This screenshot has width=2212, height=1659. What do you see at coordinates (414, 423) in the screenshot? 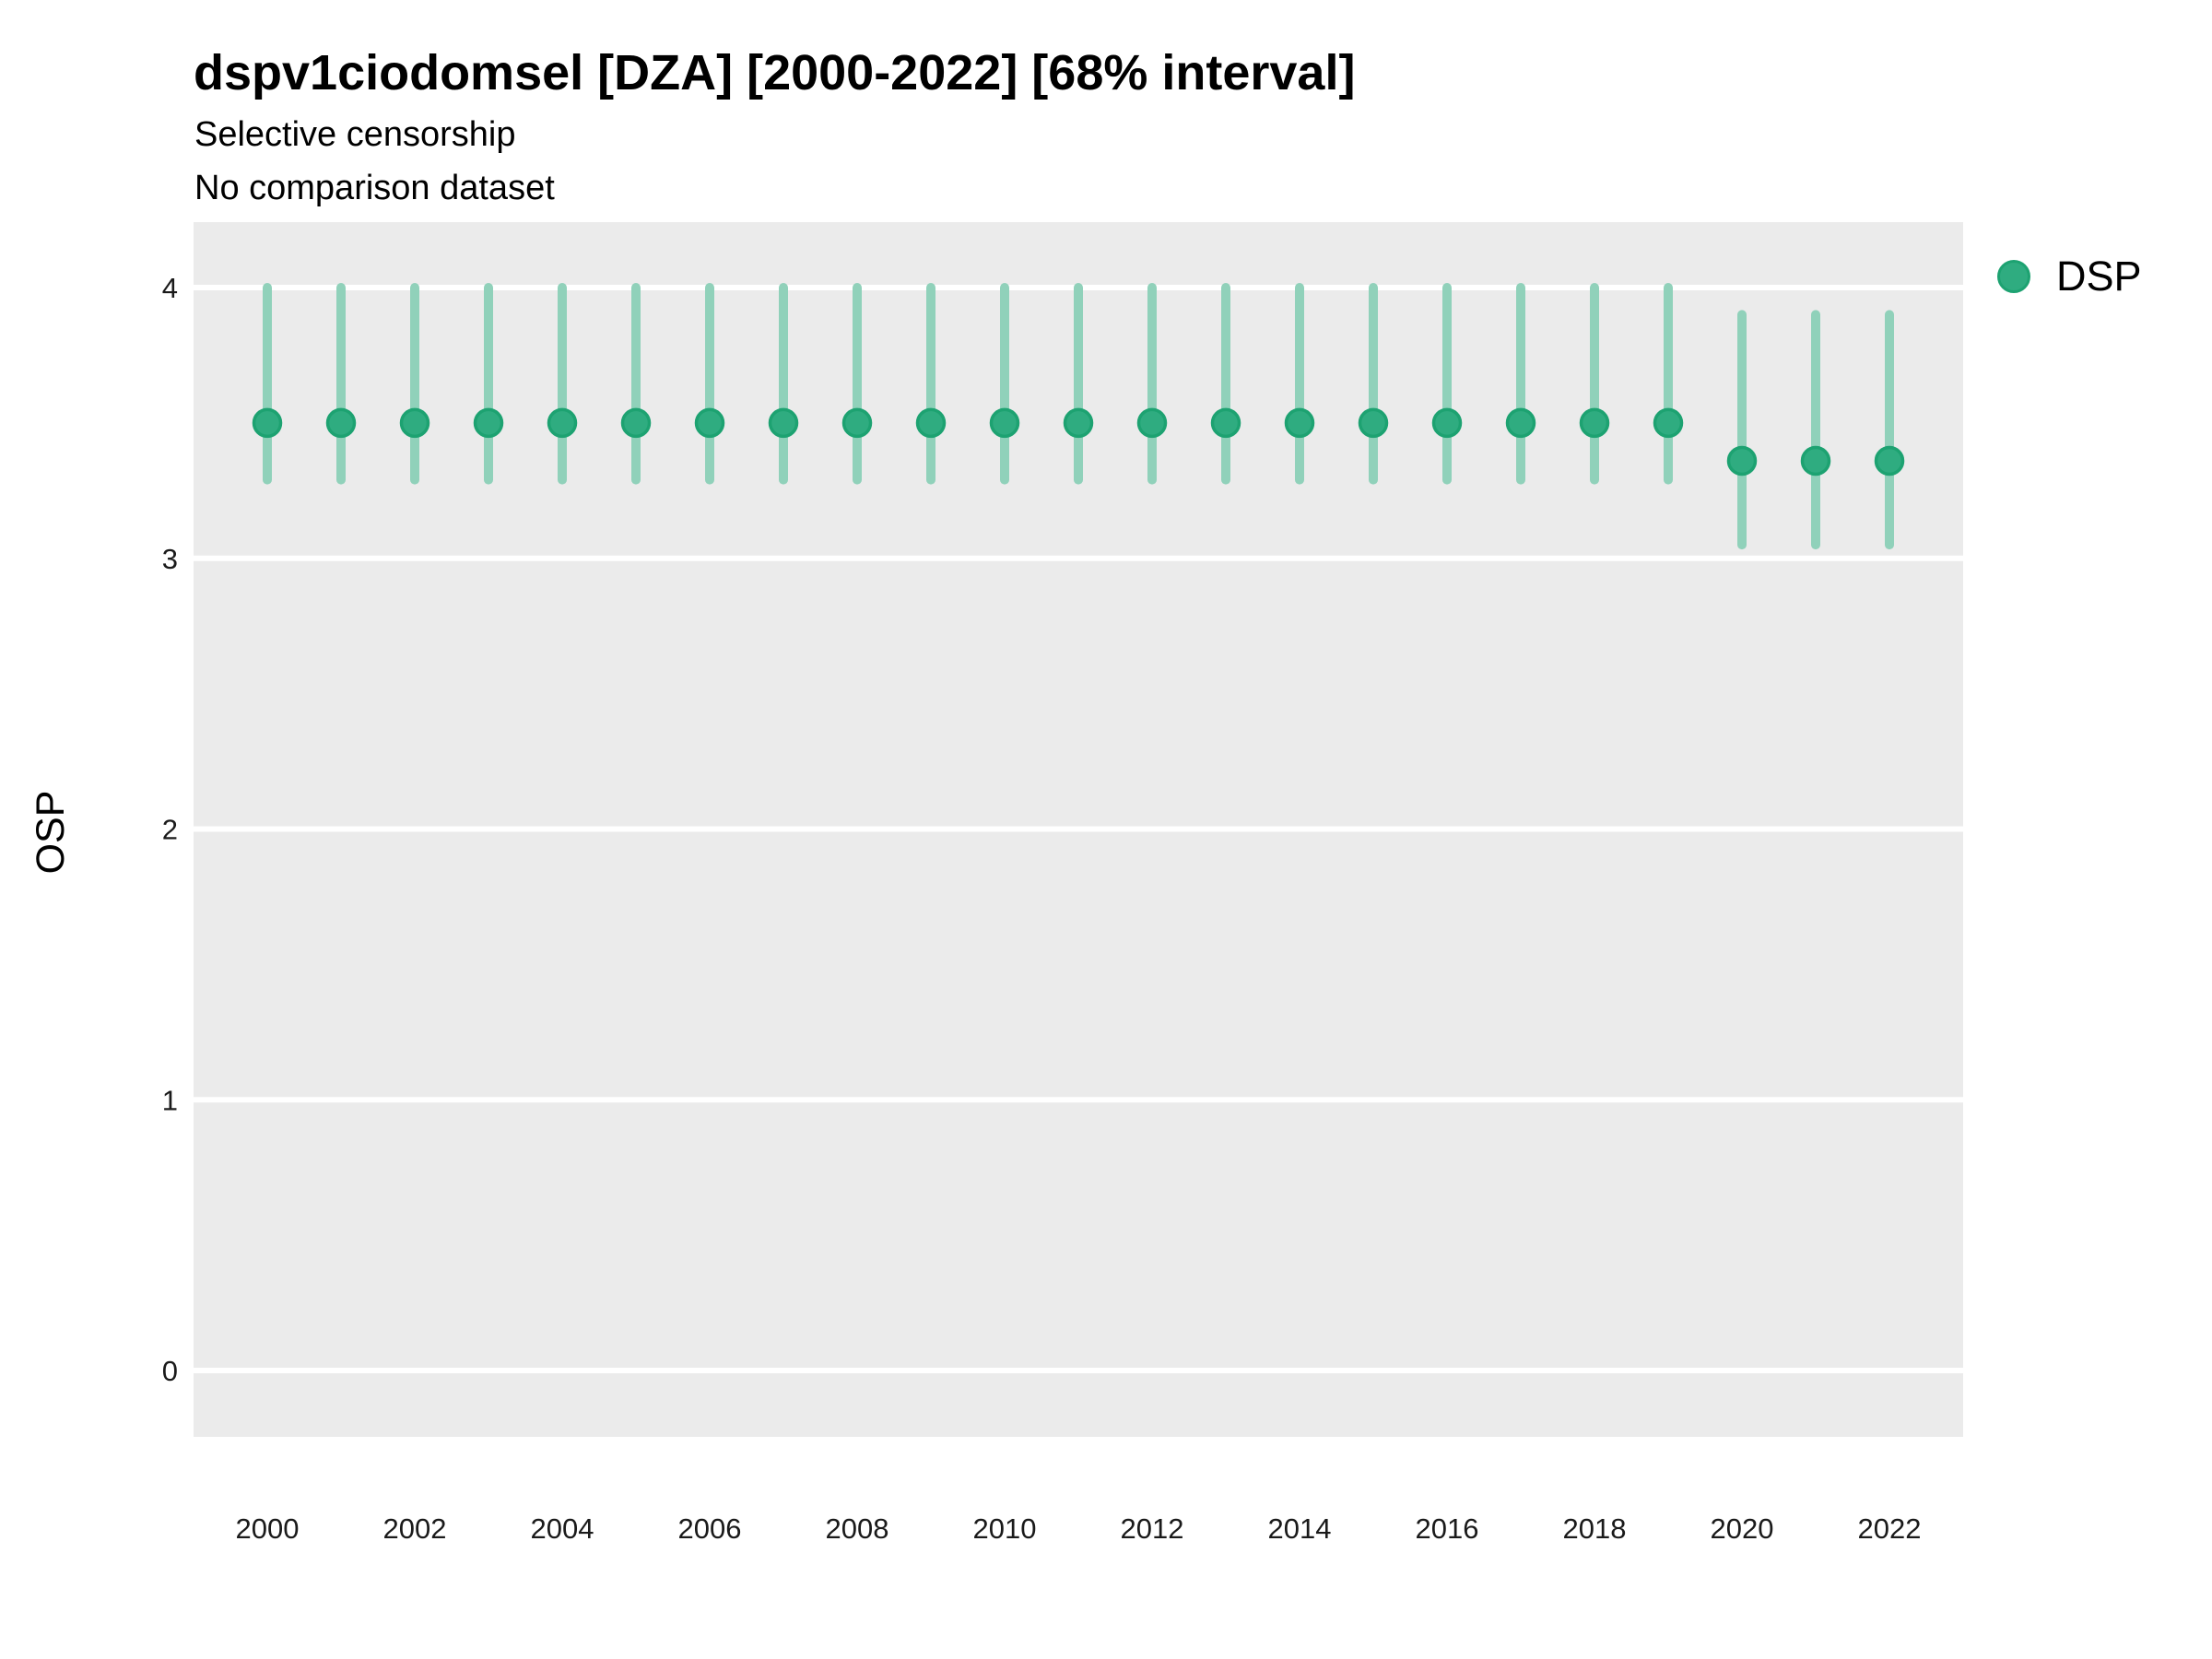
I see `data-point-2002` at bounding box center [414, 423].